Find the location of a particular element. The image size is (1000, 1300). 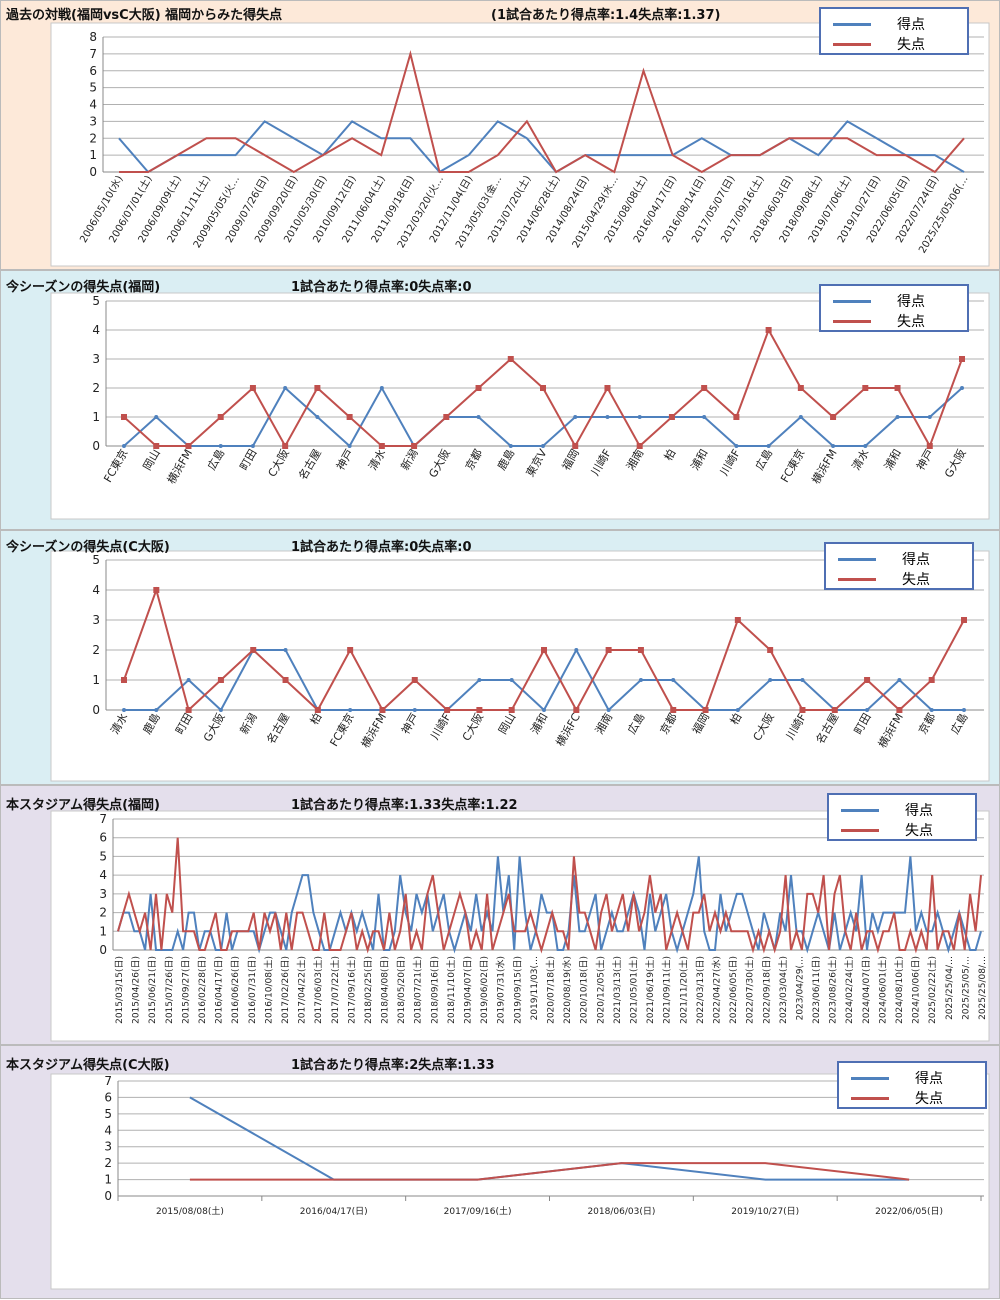

x-tick-label: 2020/08/19(水) is located at coordinates (567, 990).